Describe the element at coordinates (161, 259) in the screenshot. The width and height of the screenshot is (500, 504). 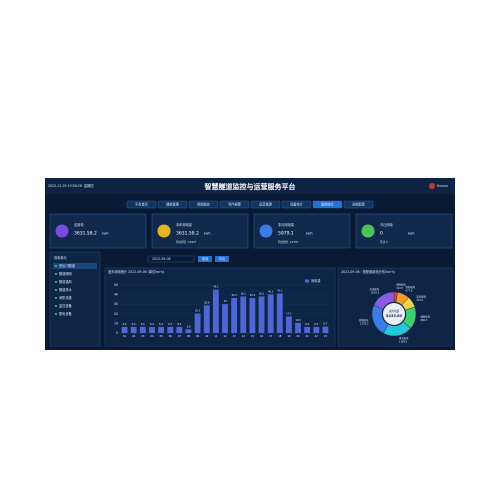
I see `date-value: 2022-09-06` at that location.